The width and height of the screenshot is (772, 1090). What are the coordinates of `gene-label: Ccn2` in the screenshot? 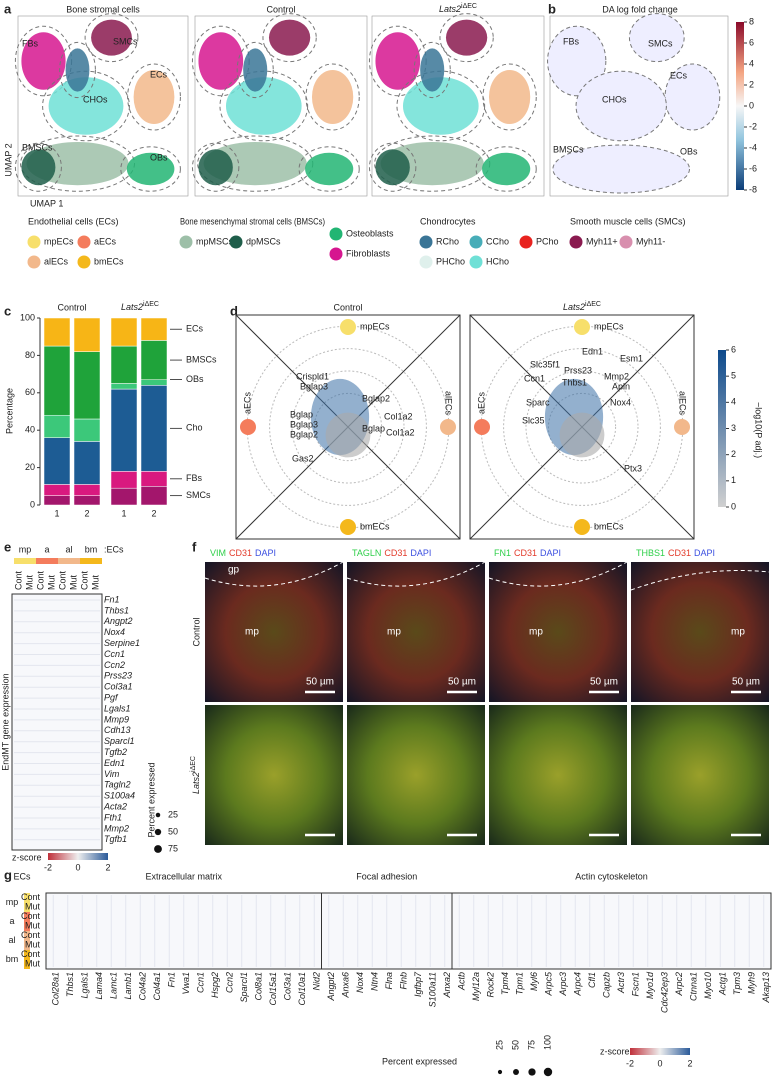 It's located at (114, 665).